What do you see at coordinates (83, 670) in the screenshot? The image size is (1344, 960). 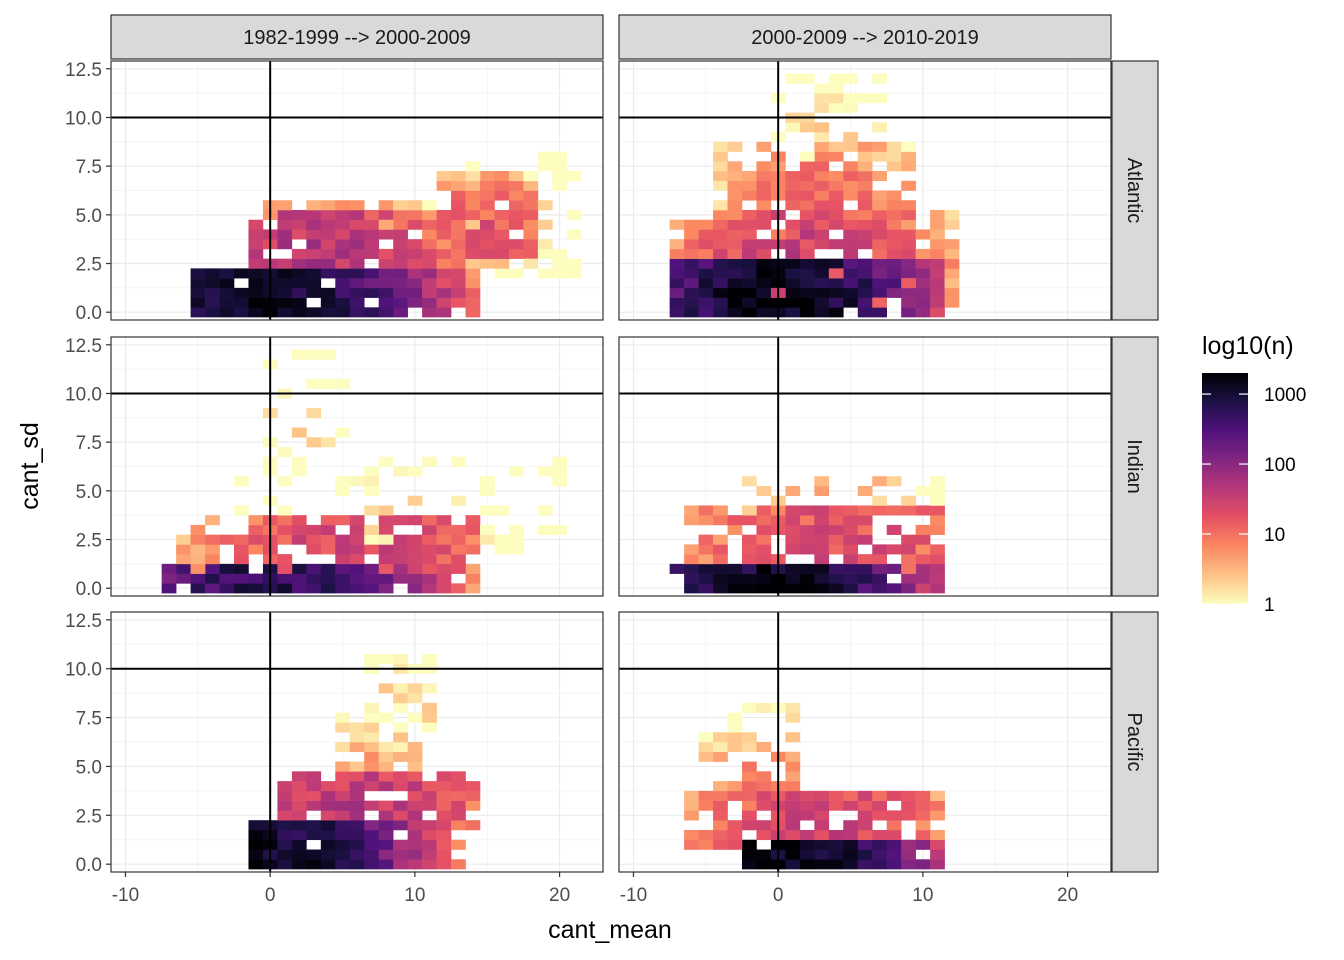 I see `y-tick-label: 10.0` at bounding box center [83, 670].